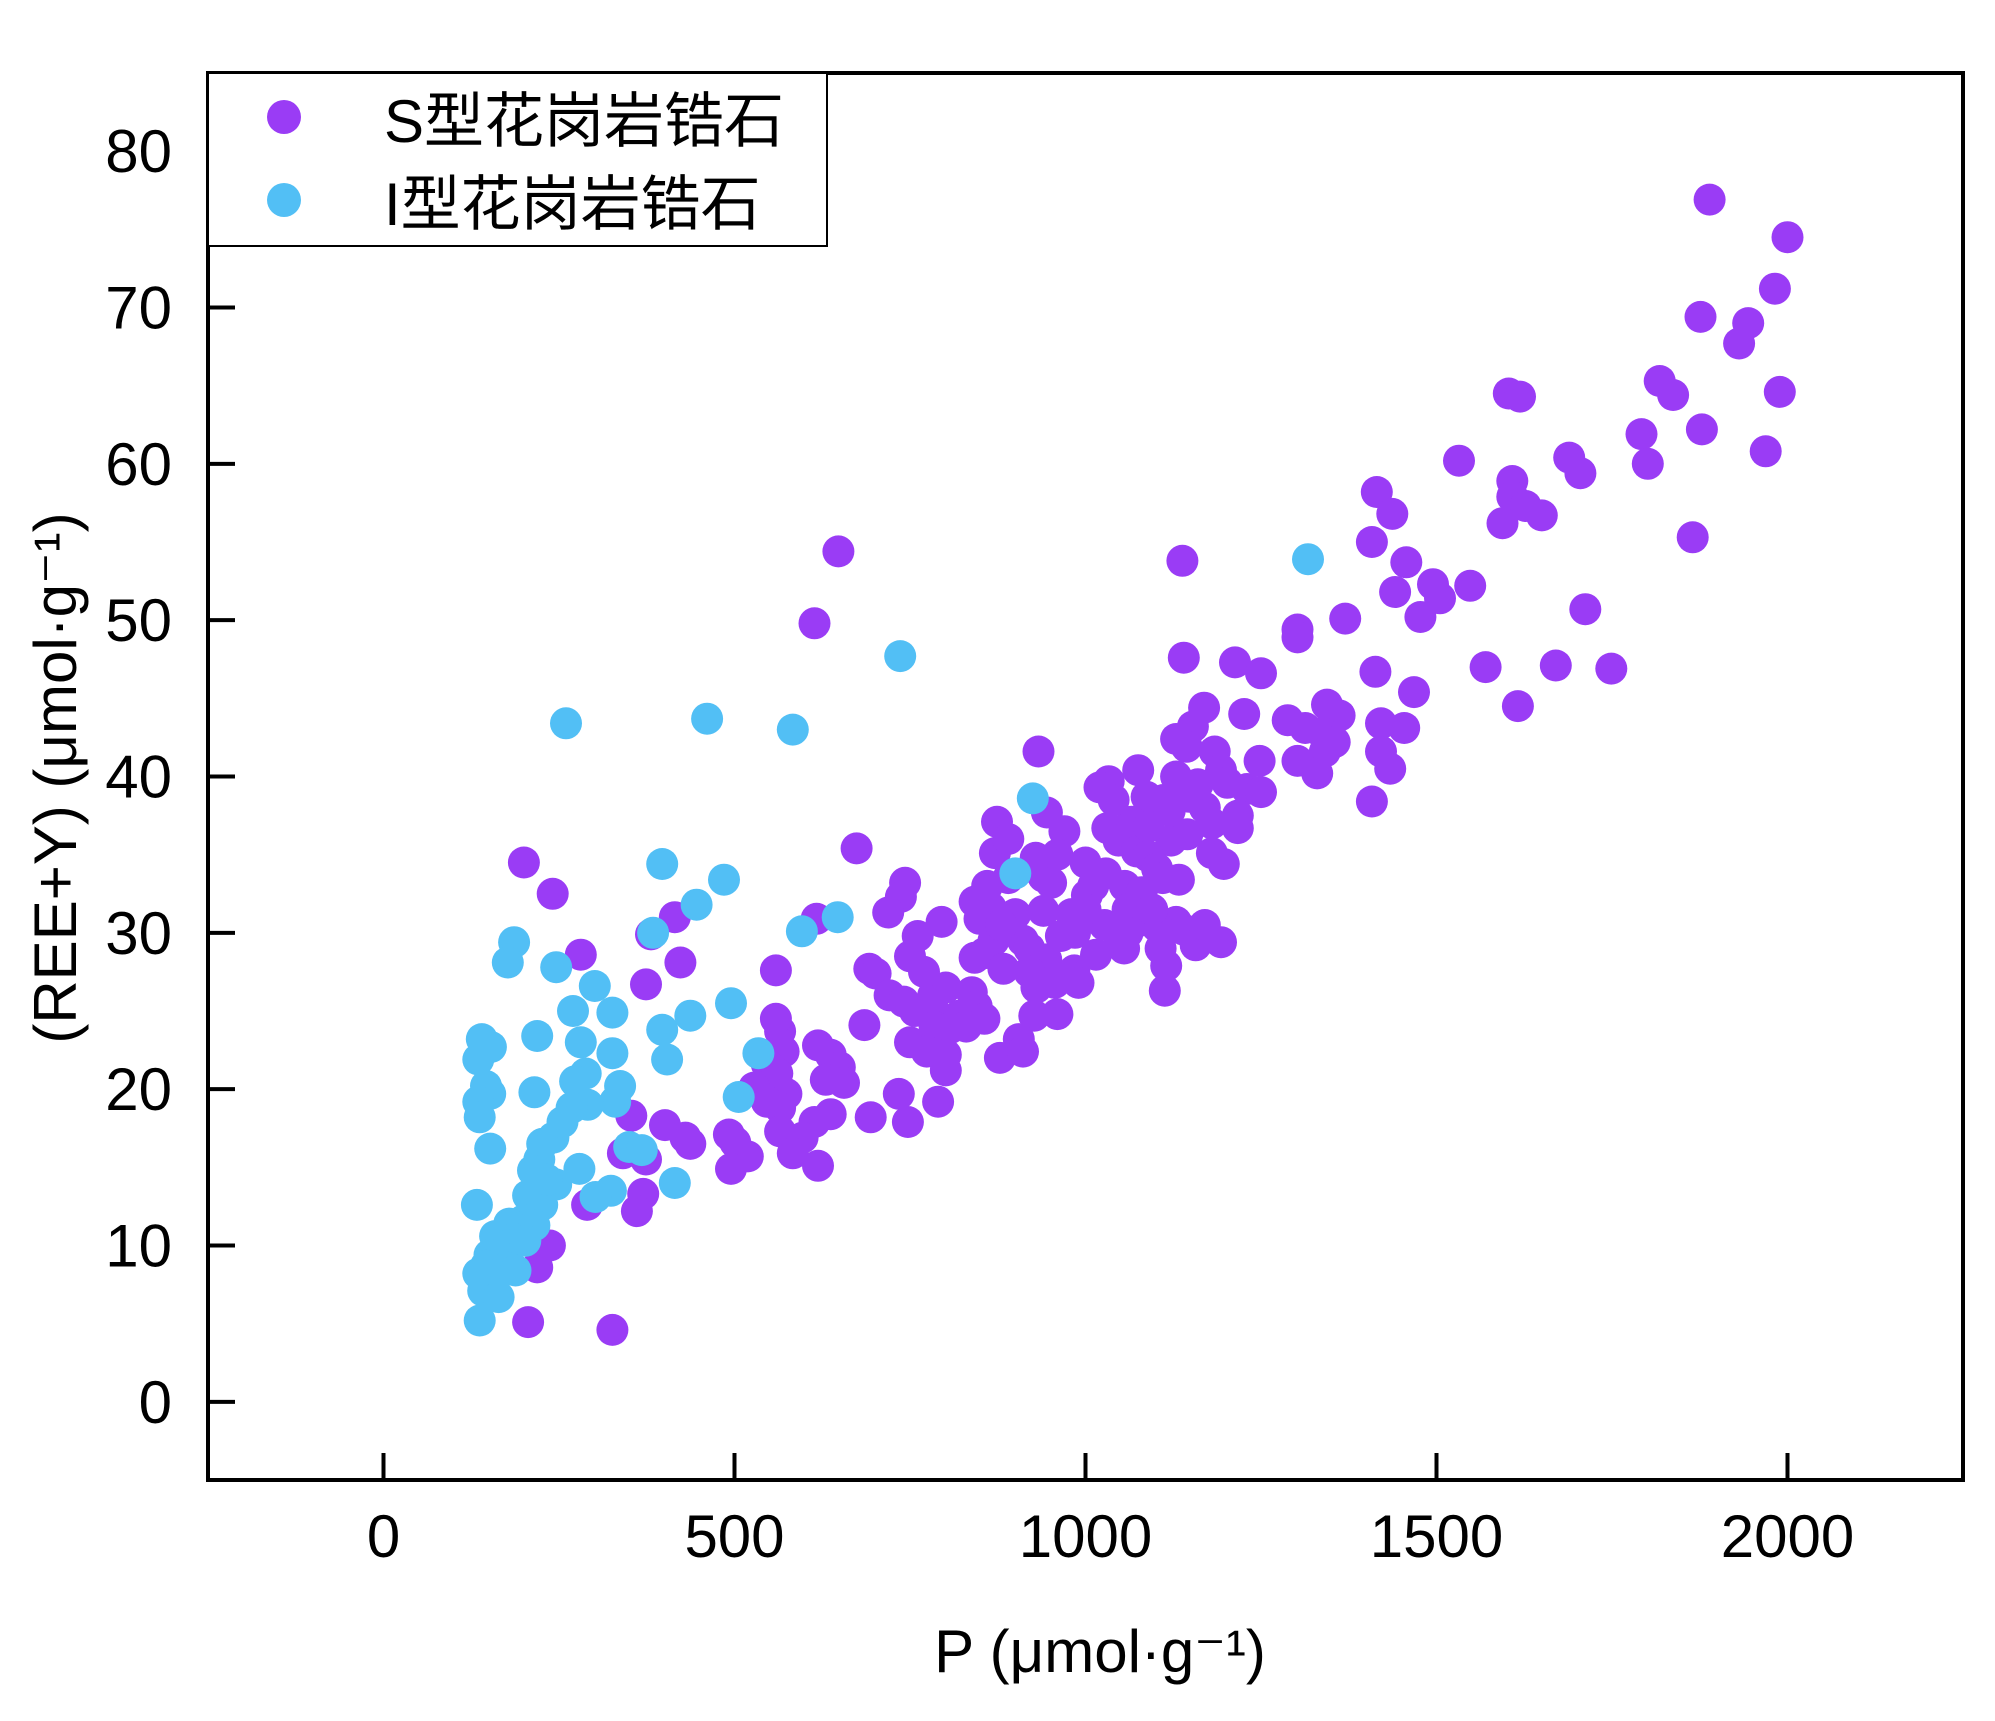 Image resolution: width=1995 pixels, height=1721 pixels. Describe the element at coordinates (138, 1089) in the screenshot. I see `y-tick-label: 20` at that location.